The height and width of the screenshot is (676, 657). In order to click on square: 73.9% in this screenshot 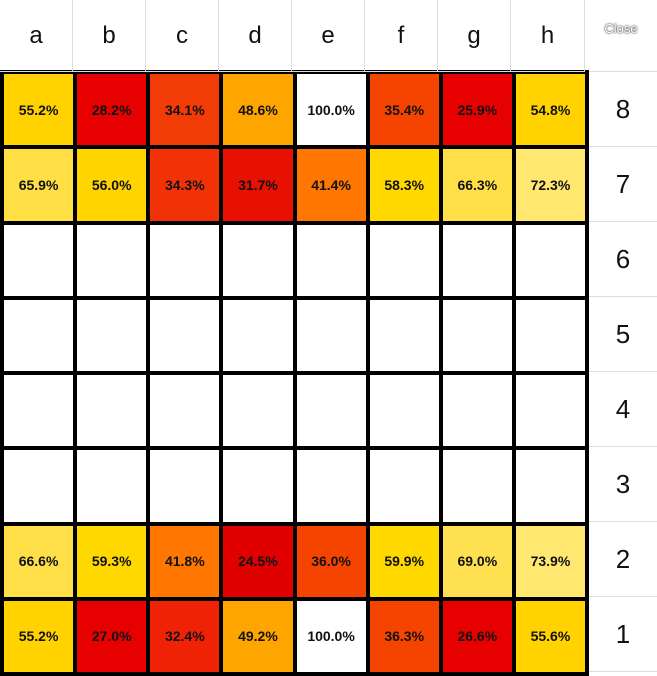, I will do `click(550, 561)`.